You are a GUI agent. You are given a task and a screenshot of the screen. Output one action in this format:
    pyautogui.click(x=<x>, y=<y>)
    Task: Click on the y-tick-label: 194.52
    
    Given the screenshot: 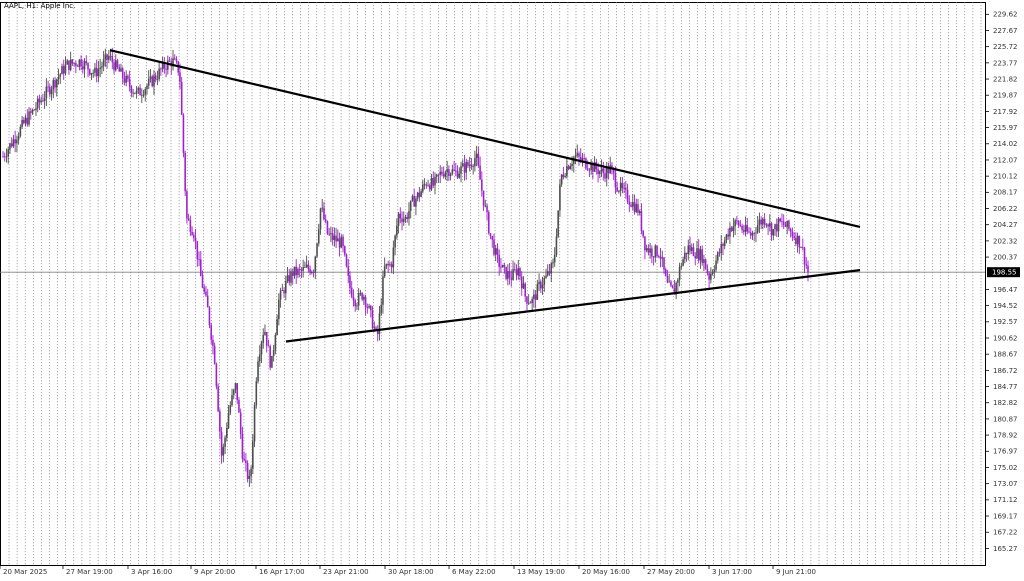 What is the action you would take?
    pyautogui.click(x=1005, y=306)
    